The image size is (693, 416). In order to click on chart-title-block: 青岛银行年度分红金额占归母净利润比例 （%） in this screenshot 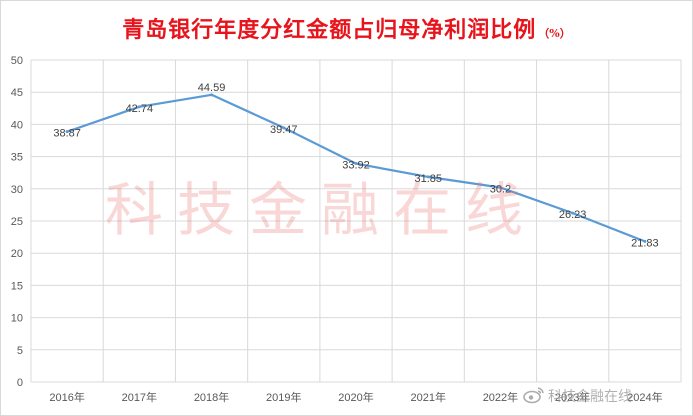, I will do `click(346, 28)`.